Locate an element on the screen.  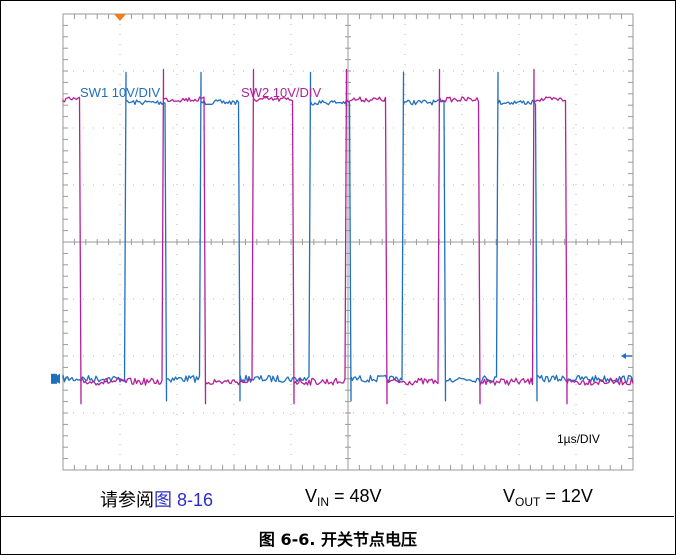
vout-subscript: OUT is located at coordinates (528, 502).